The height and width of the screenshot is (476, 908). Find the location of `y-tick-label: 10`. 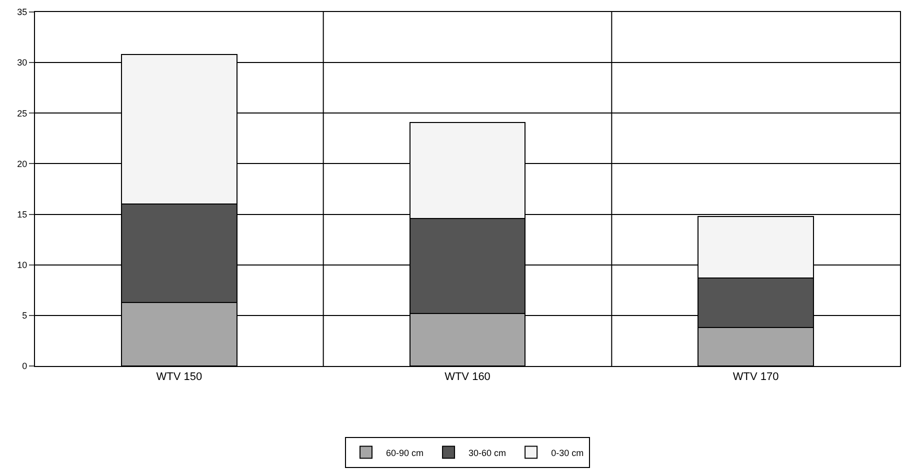

y-tick-label: 10 is located at coordinates (22, 265).